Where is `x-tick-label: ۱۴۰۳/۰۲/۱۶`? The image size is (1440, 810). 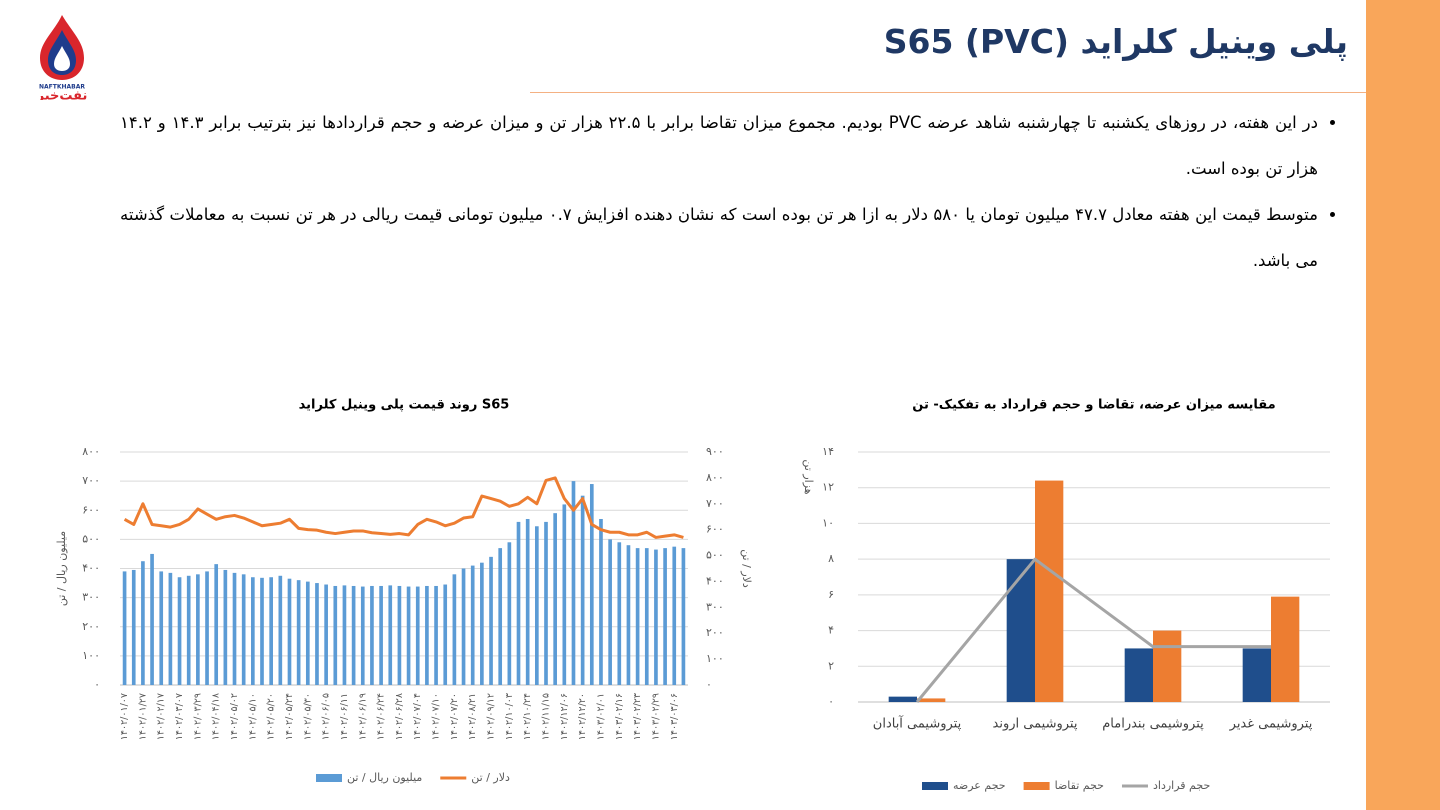 x-tick-label: ۱۴۰۳/۰۲/۱۶ is located at coordinates (619, 716).